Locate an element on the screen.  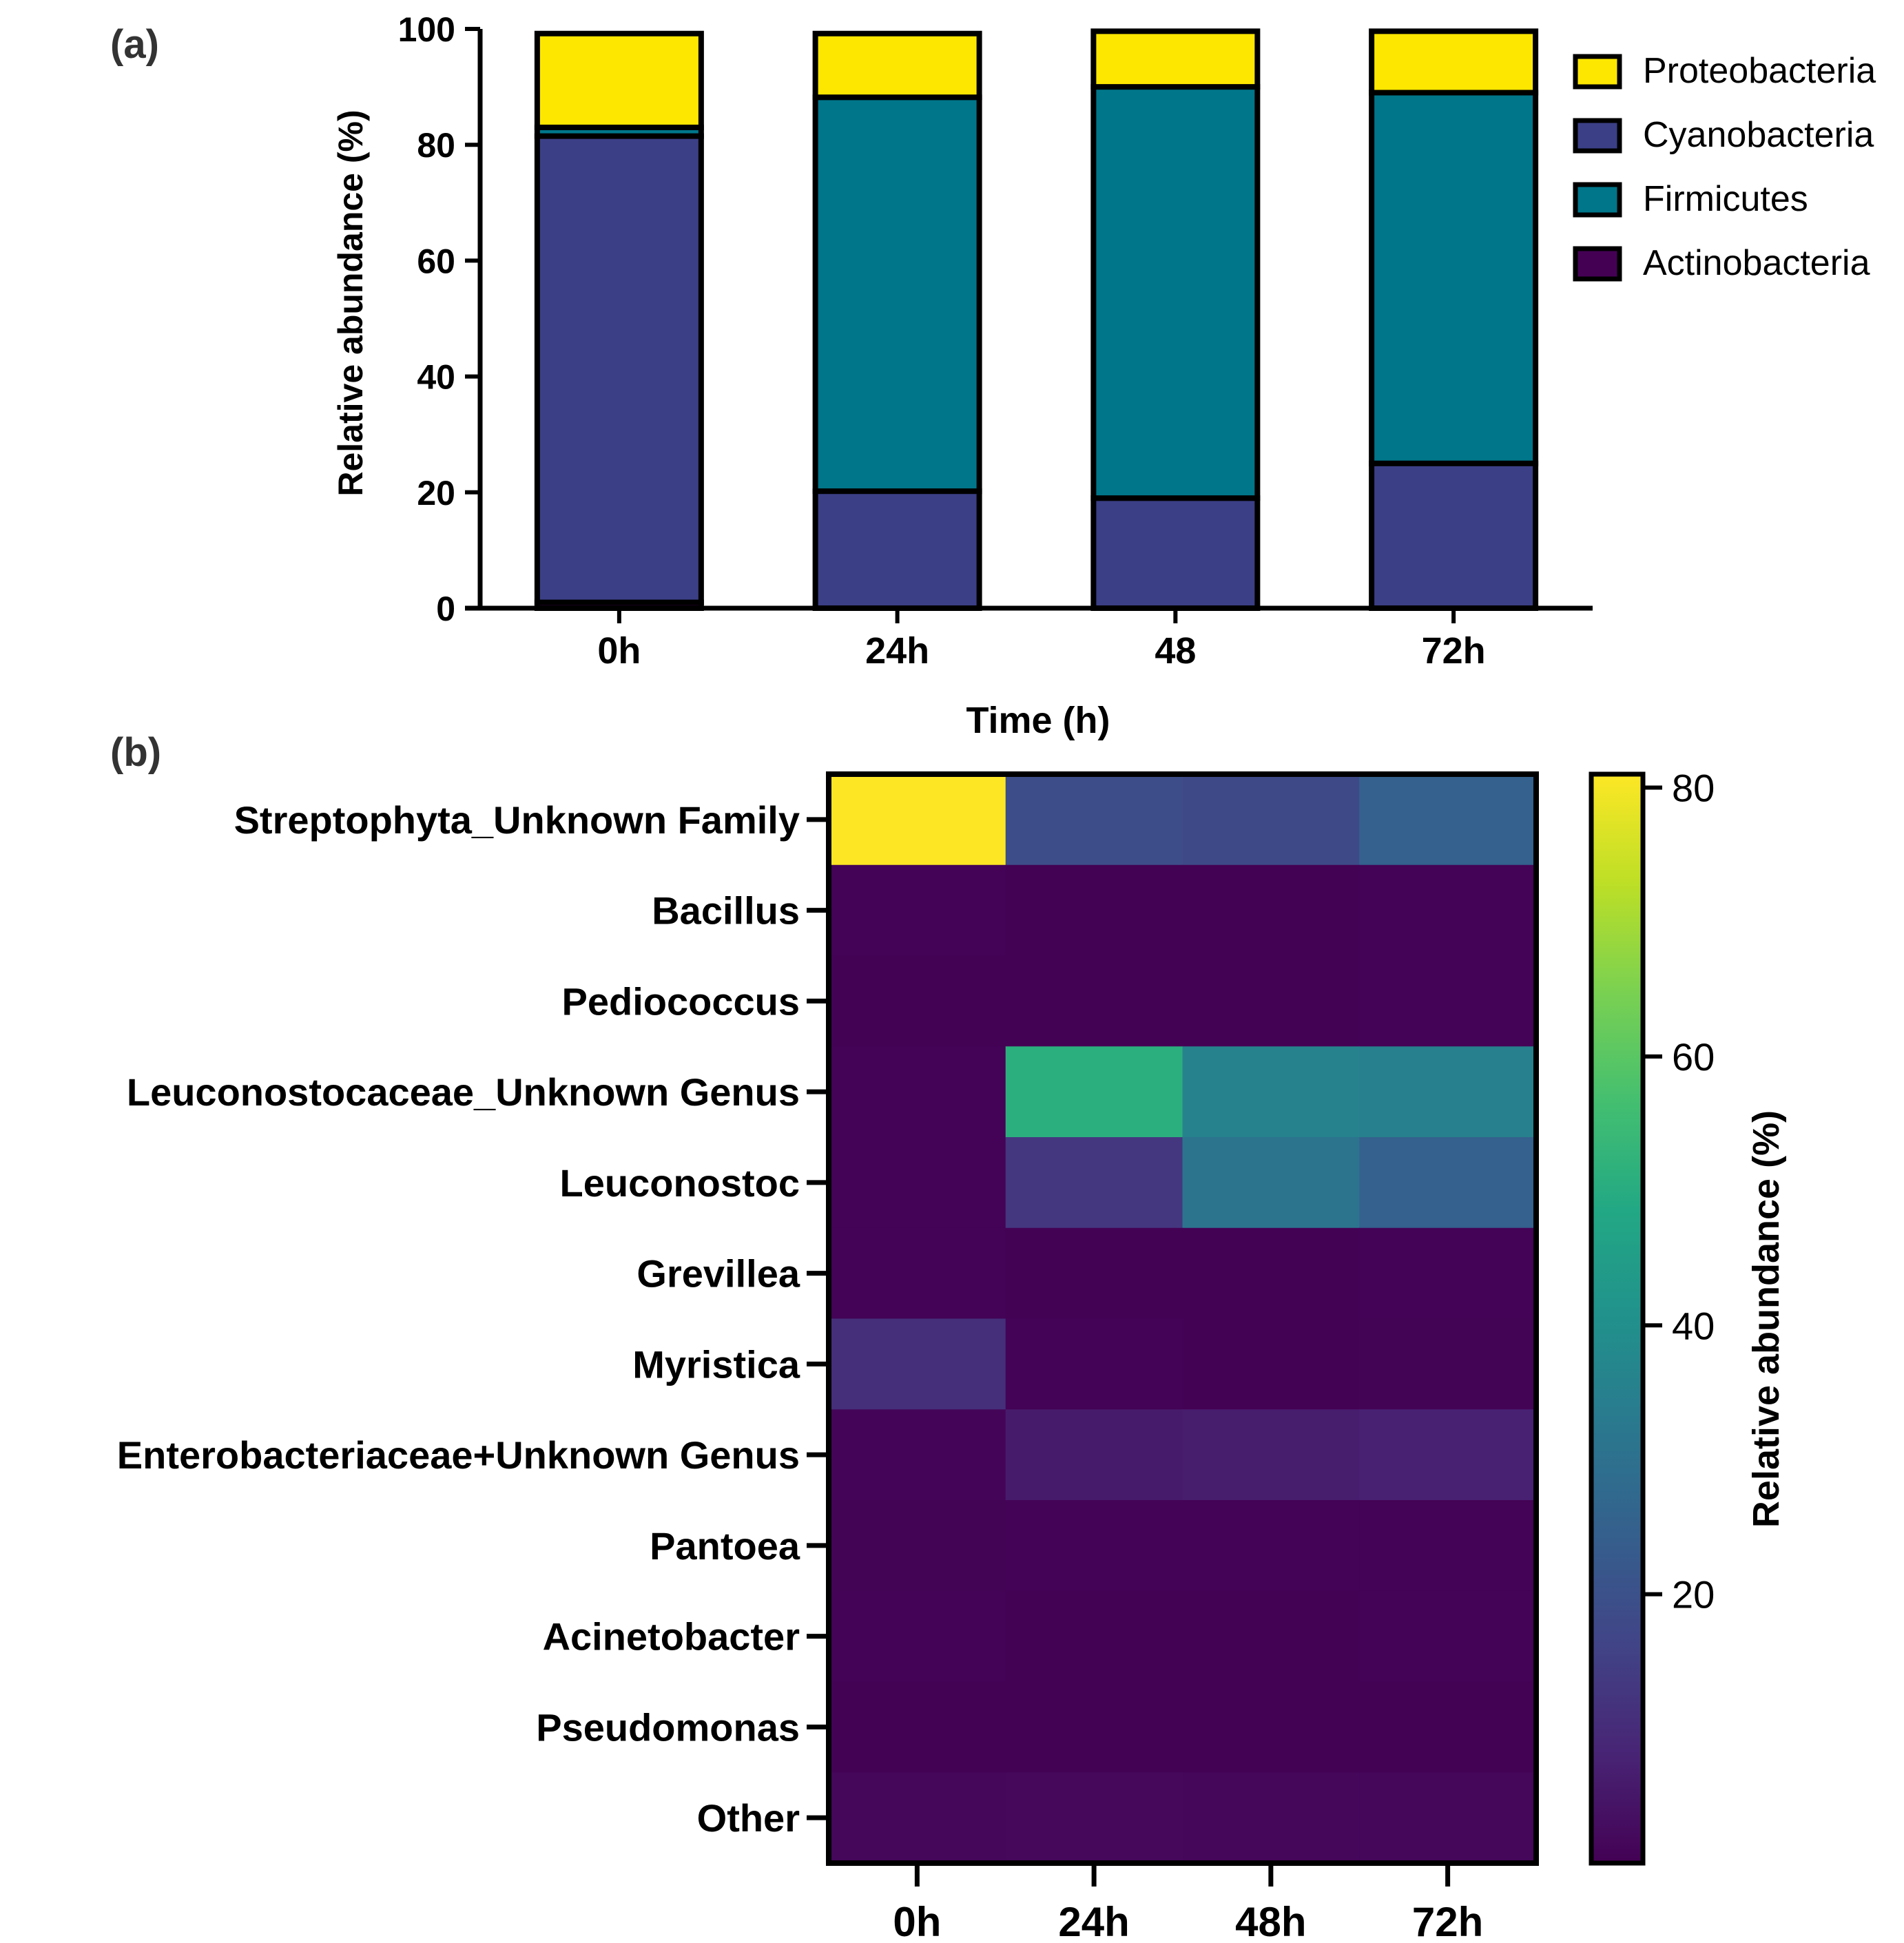
legend-label-cyanobacteria: Cyanobacteria is located at coordinates (1759, 135).